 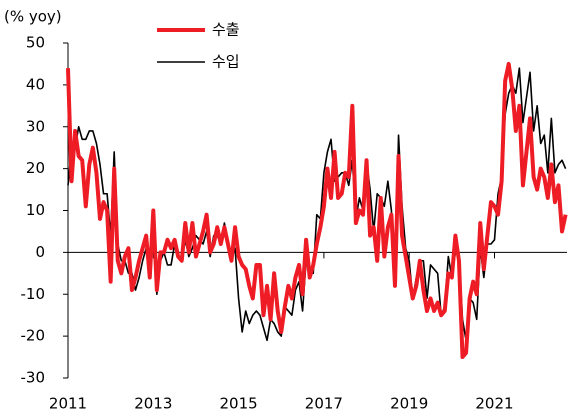 What do you see at coordinates (33, 336) in the screenshot?
I see `y-tick-label: -20` at bounding box center [33, 336].